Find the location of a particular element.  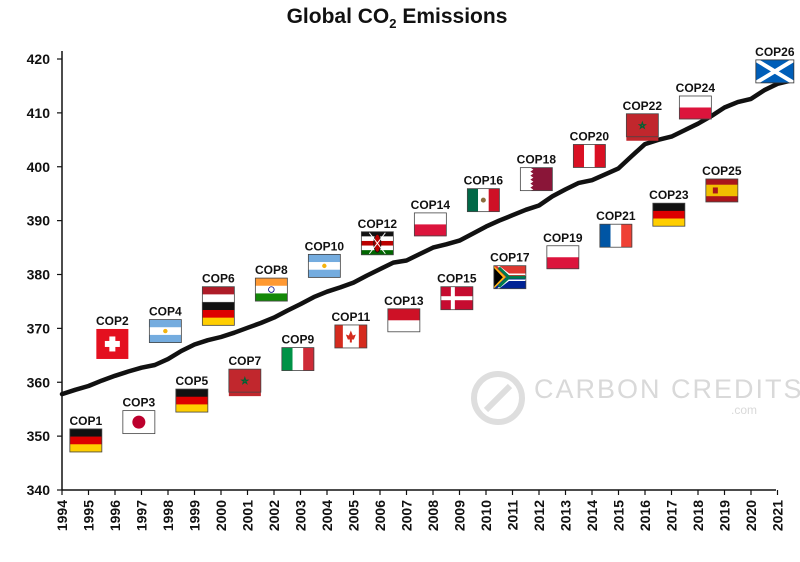

cop-label: COP1 is located at coordinates (86, 421).